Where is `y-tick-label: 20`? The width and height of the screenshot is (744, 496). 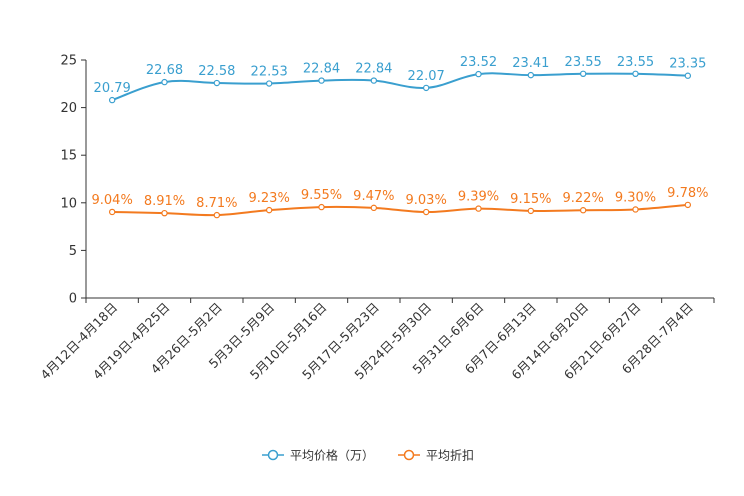
y-tick-label: 20 is located at coordinates (68, 108).